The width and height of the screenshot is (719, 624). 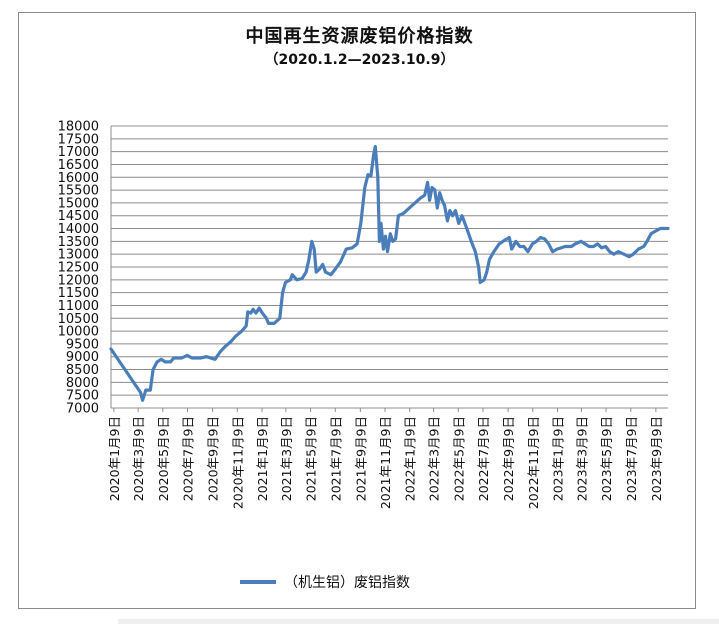 What do you see at coordinates (533, 462) in the screenshot?
I see `x-tick-label: 2022年11月9日` at bounding box center [533, 462].